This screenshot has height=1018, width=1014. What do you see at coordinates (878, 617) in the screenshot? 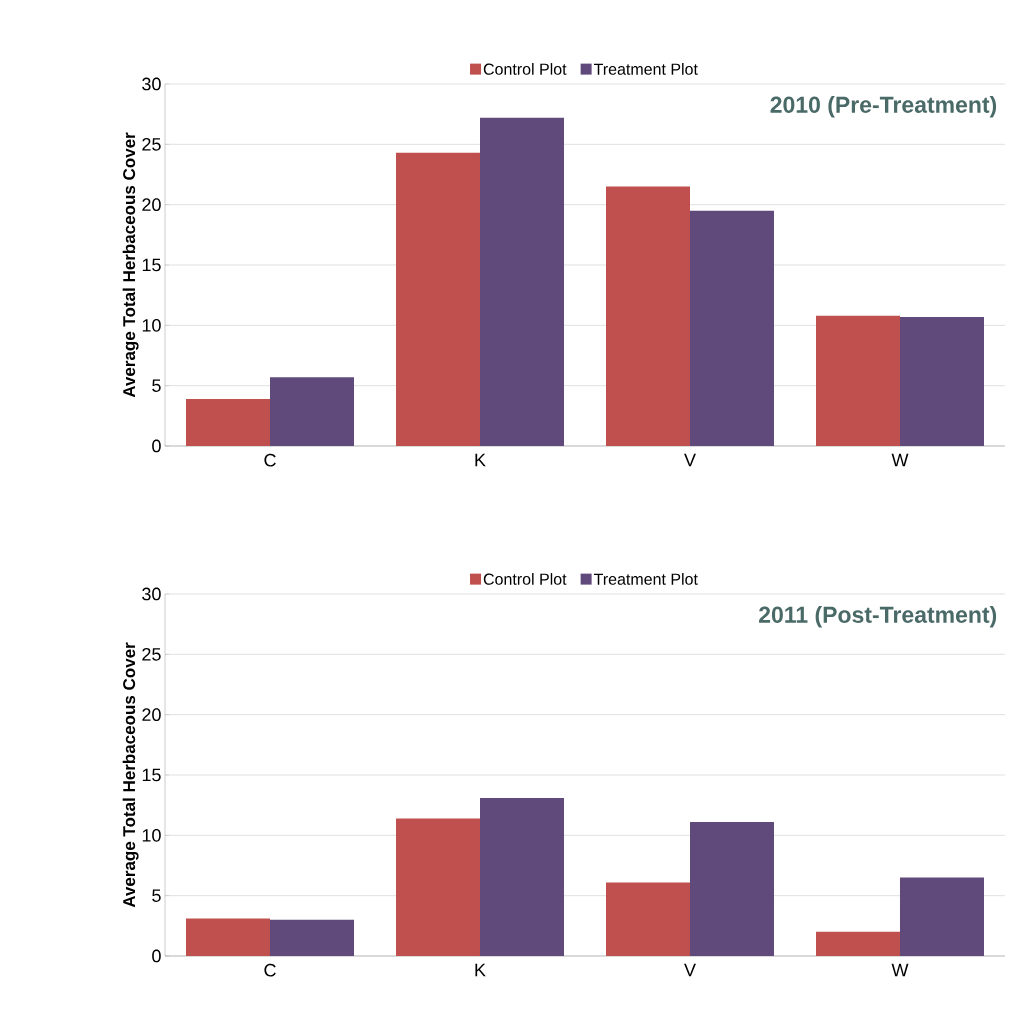
I see `chart-title: 2011 (Post-Treatment)` at bounding box center [878, 617].